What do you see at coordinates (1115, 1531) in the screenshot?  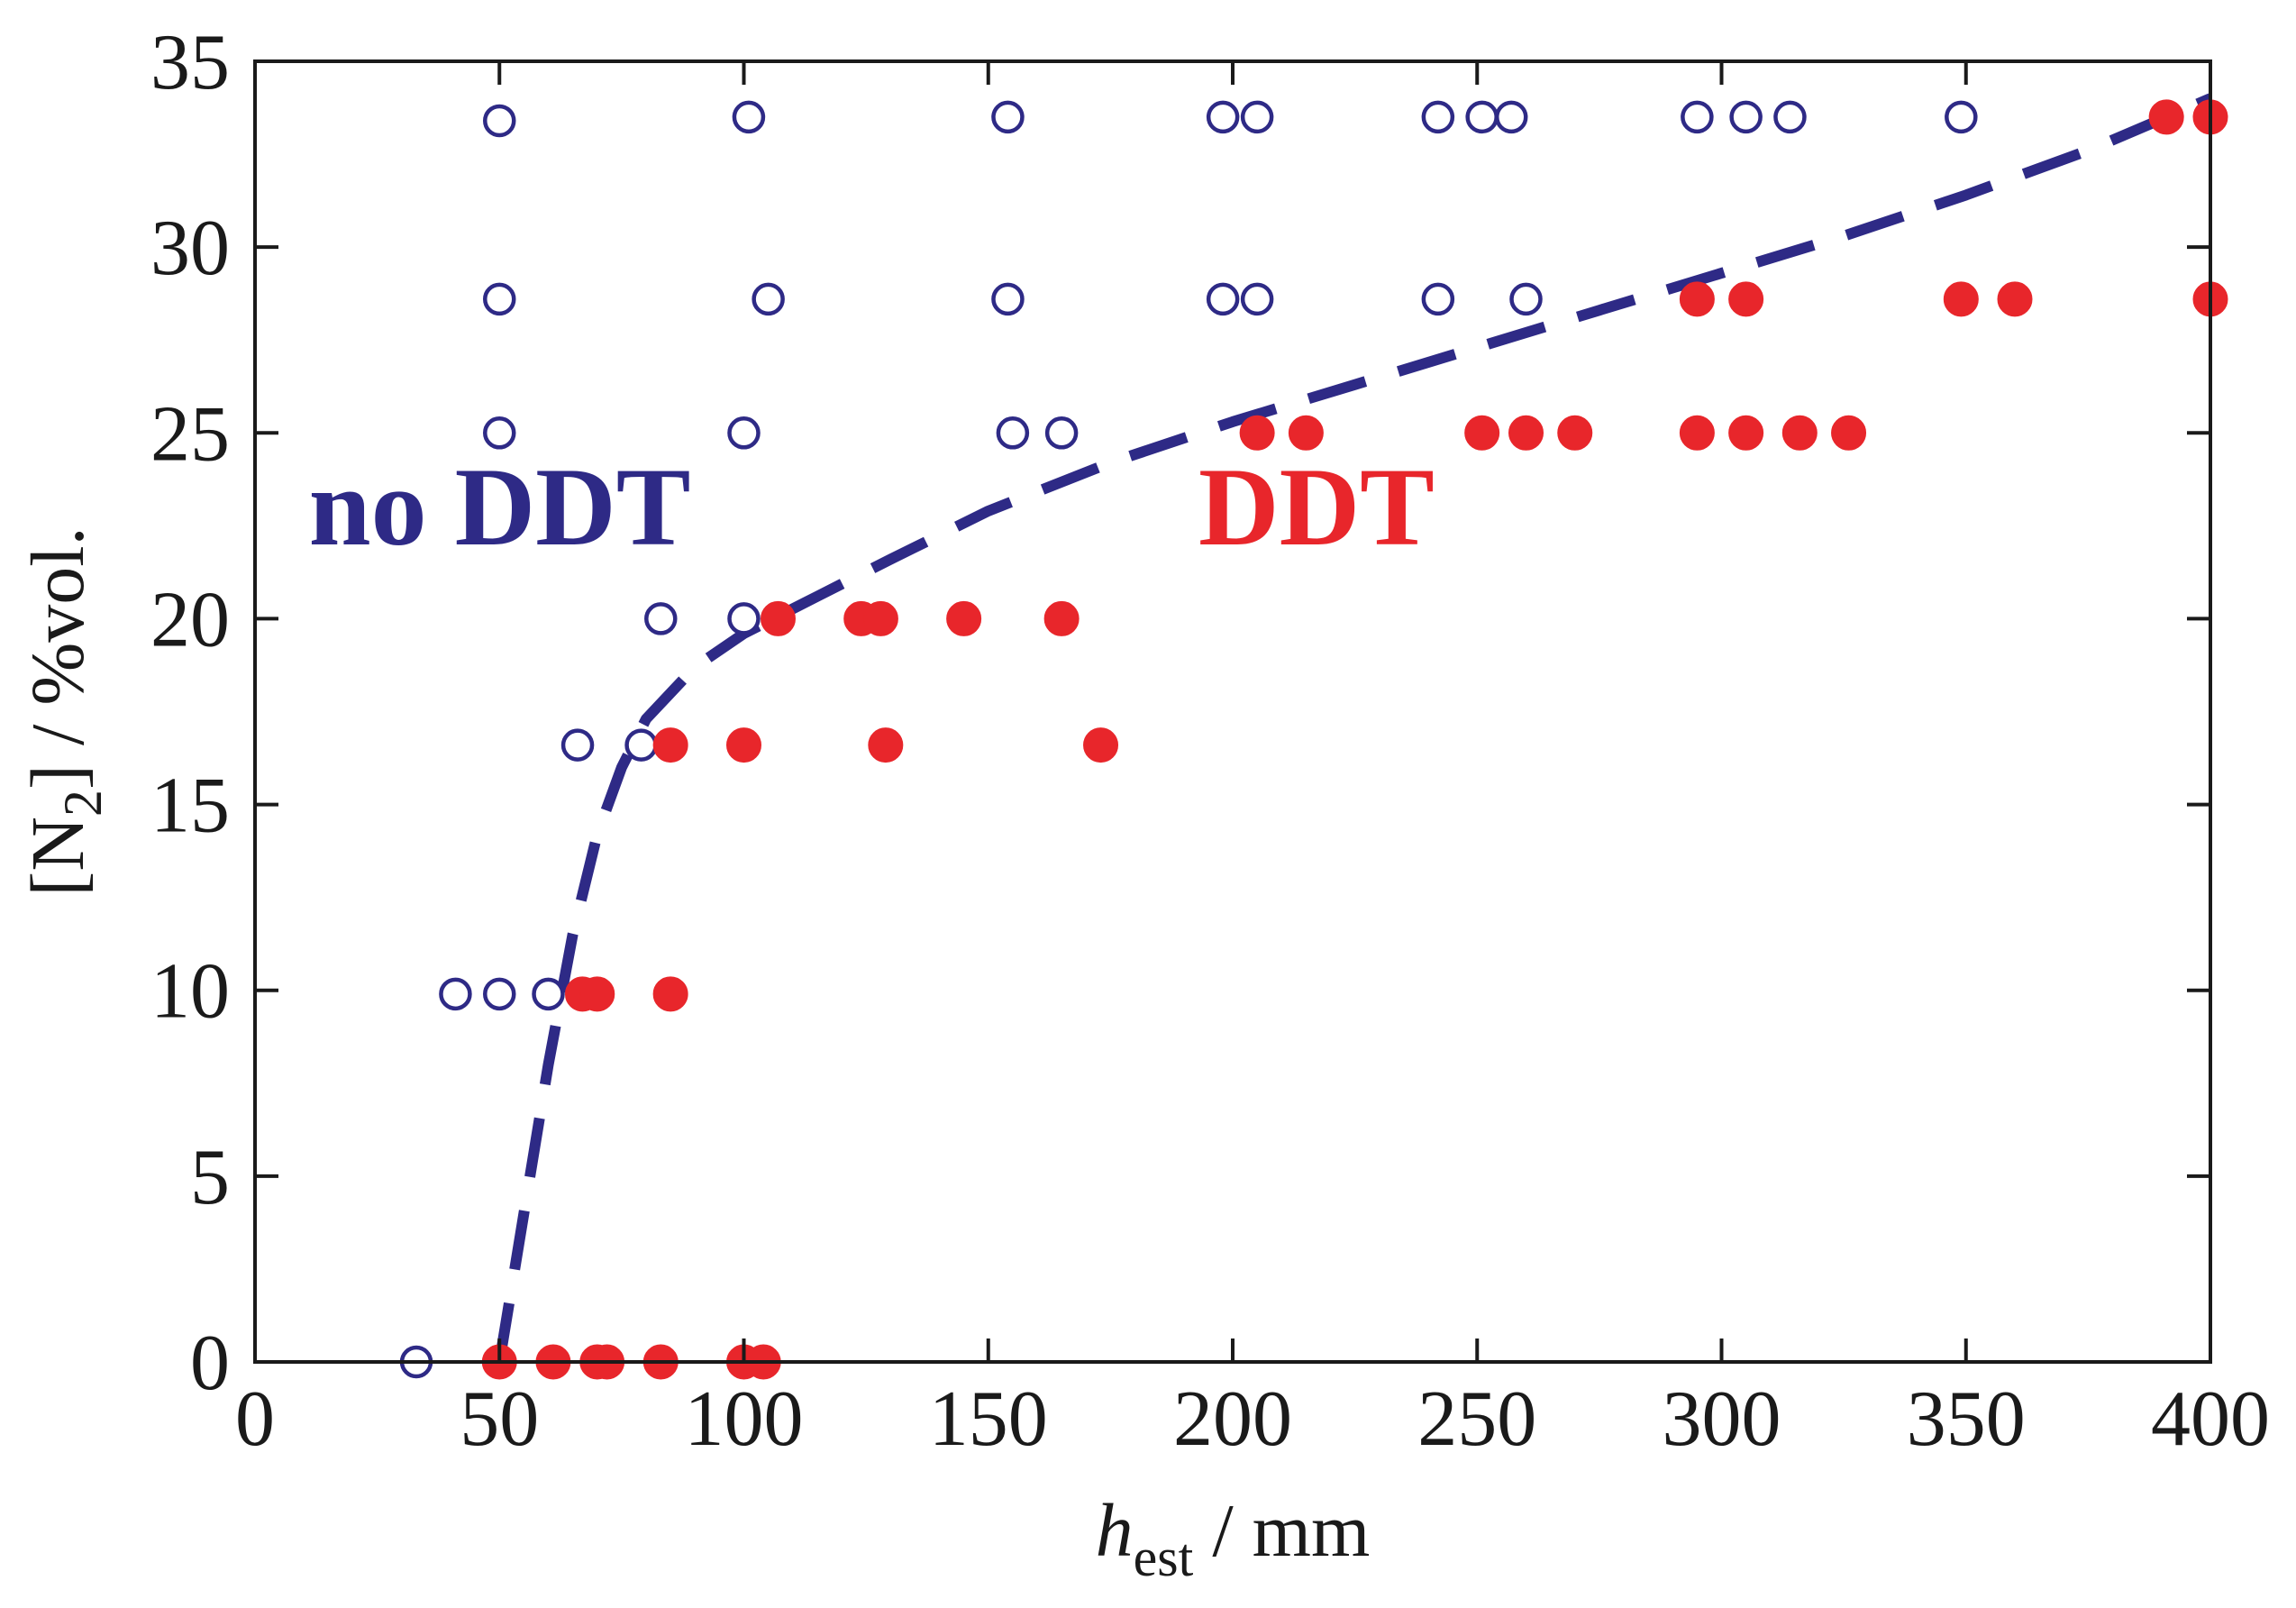 I see `x-axis-label-main: h` at bounding box center [1115, 1531].